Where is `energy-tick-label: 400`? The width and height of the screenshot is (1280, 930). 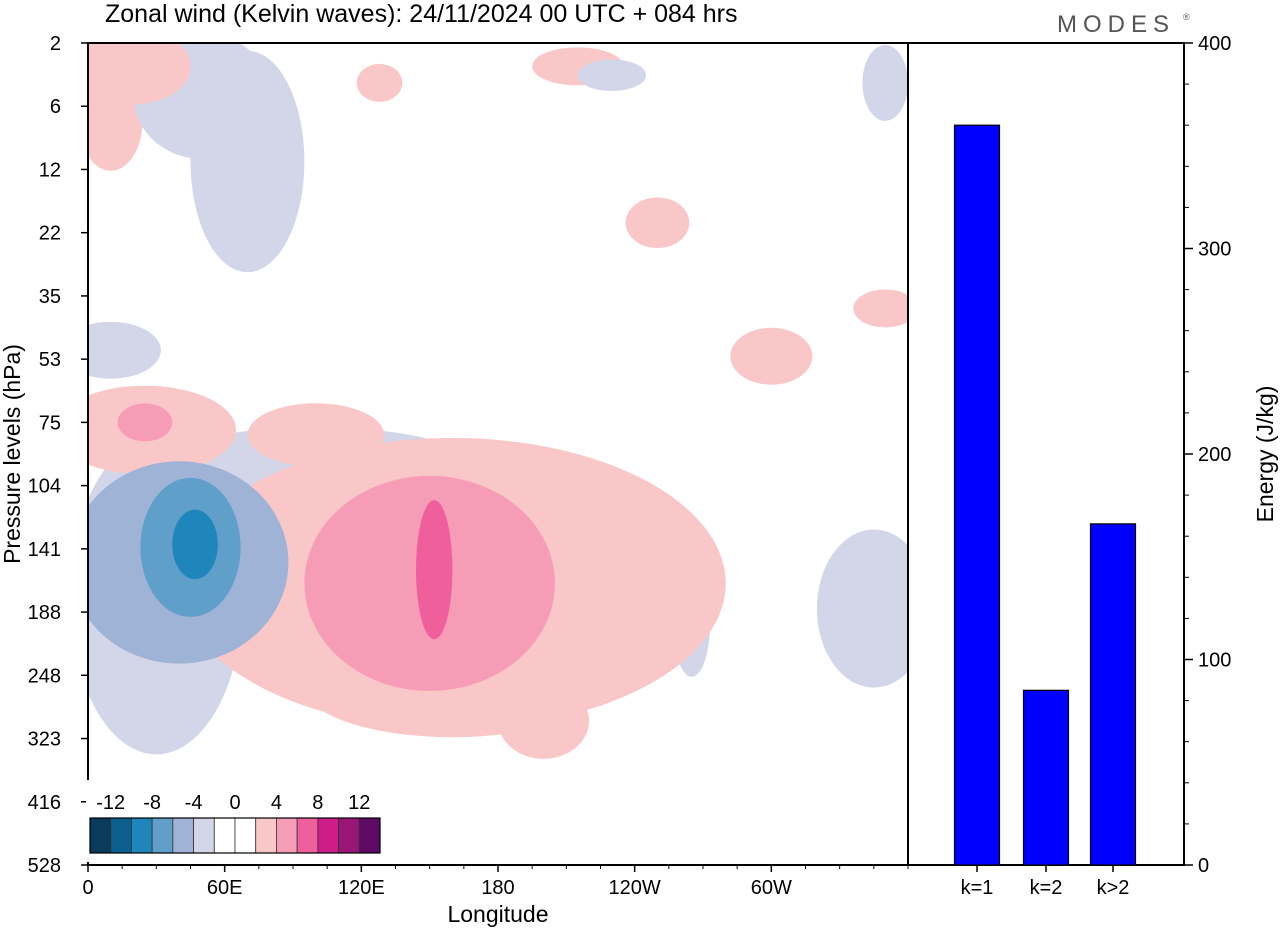
energy-tick-label: 400 is located at coordinates (1214, 44).